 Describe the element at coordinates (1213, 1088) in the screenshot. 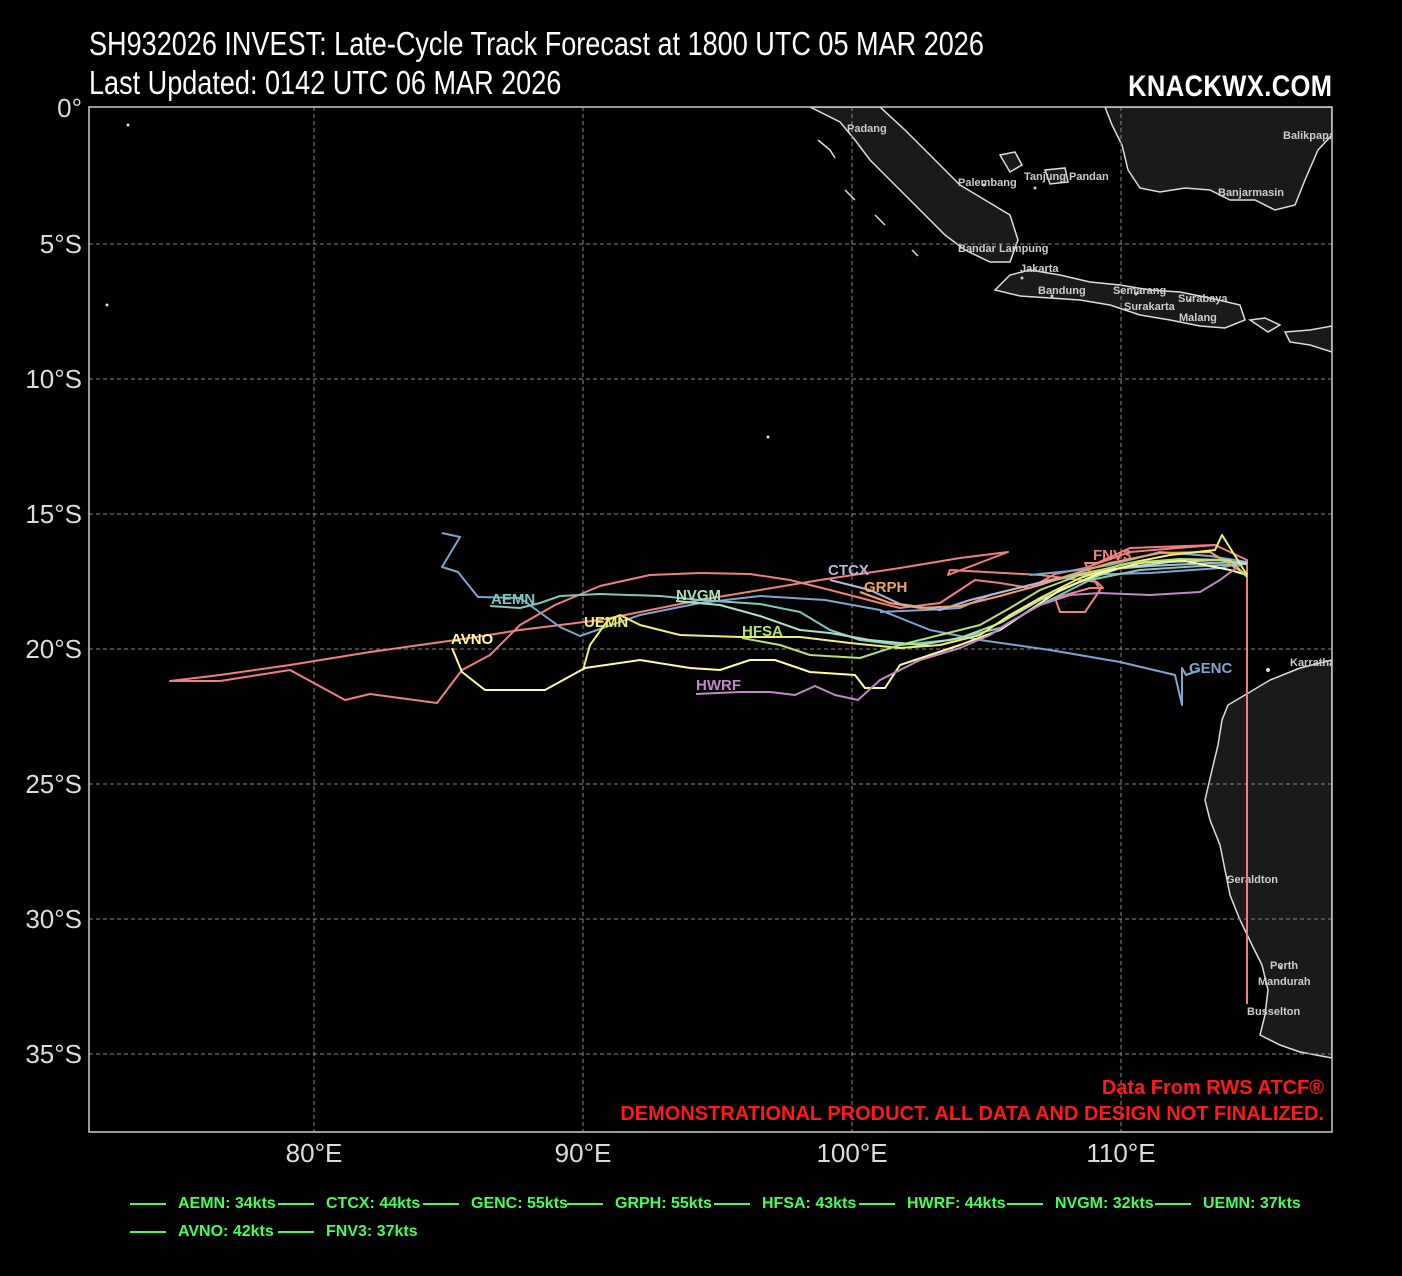

I see `data-source-note: Data From RWS ATCF®` at that location.